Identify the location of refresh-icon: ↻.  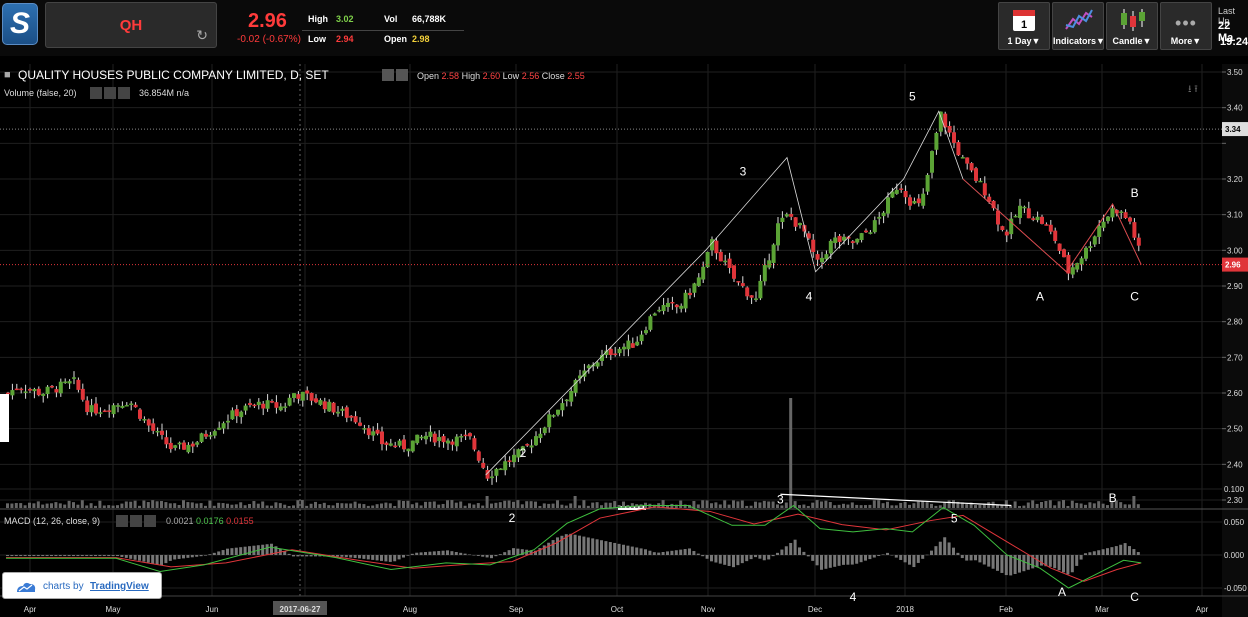
(202, 35).